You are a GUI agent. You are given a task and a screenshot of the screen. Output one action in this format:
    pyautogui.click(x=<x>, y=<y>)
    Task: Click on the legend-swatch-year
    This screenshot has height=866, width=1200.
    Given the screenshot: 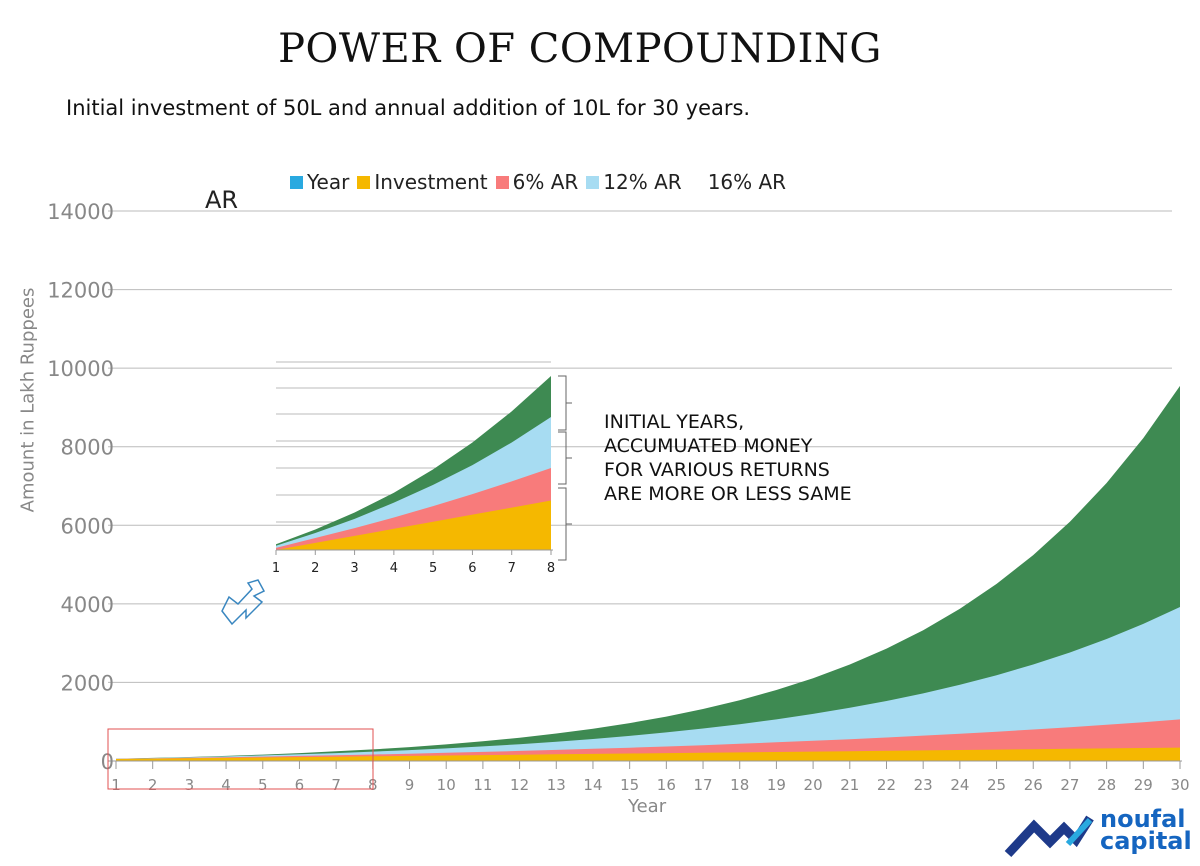 What is the action you would take?
    pyautogui.click(x=296, y=182)
    